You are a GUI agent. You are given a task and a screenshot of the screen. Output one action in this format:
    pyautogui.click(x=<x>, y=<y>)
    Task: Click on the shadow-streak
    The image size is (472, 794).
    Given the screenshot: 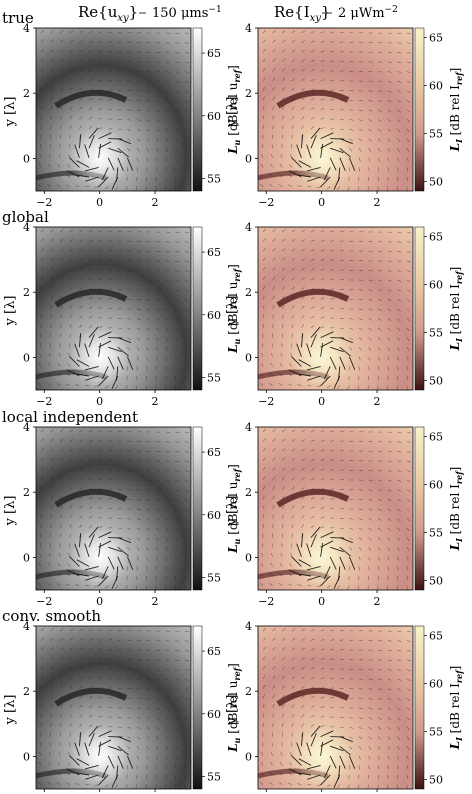 What is the action you would take?
    pyautogui.click(x=91, y=298)
    